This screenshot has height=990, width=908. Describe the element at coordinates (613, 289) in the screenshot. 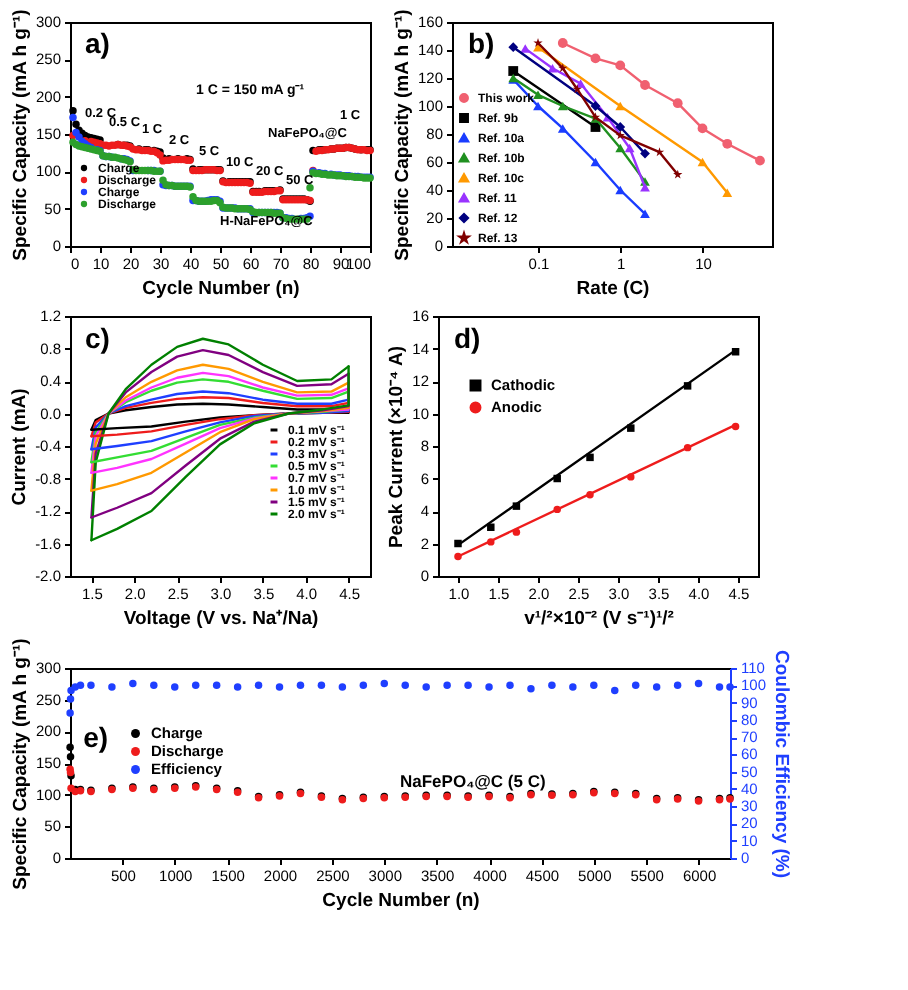

I see `x-axis-title: Rate (C)` at that location.